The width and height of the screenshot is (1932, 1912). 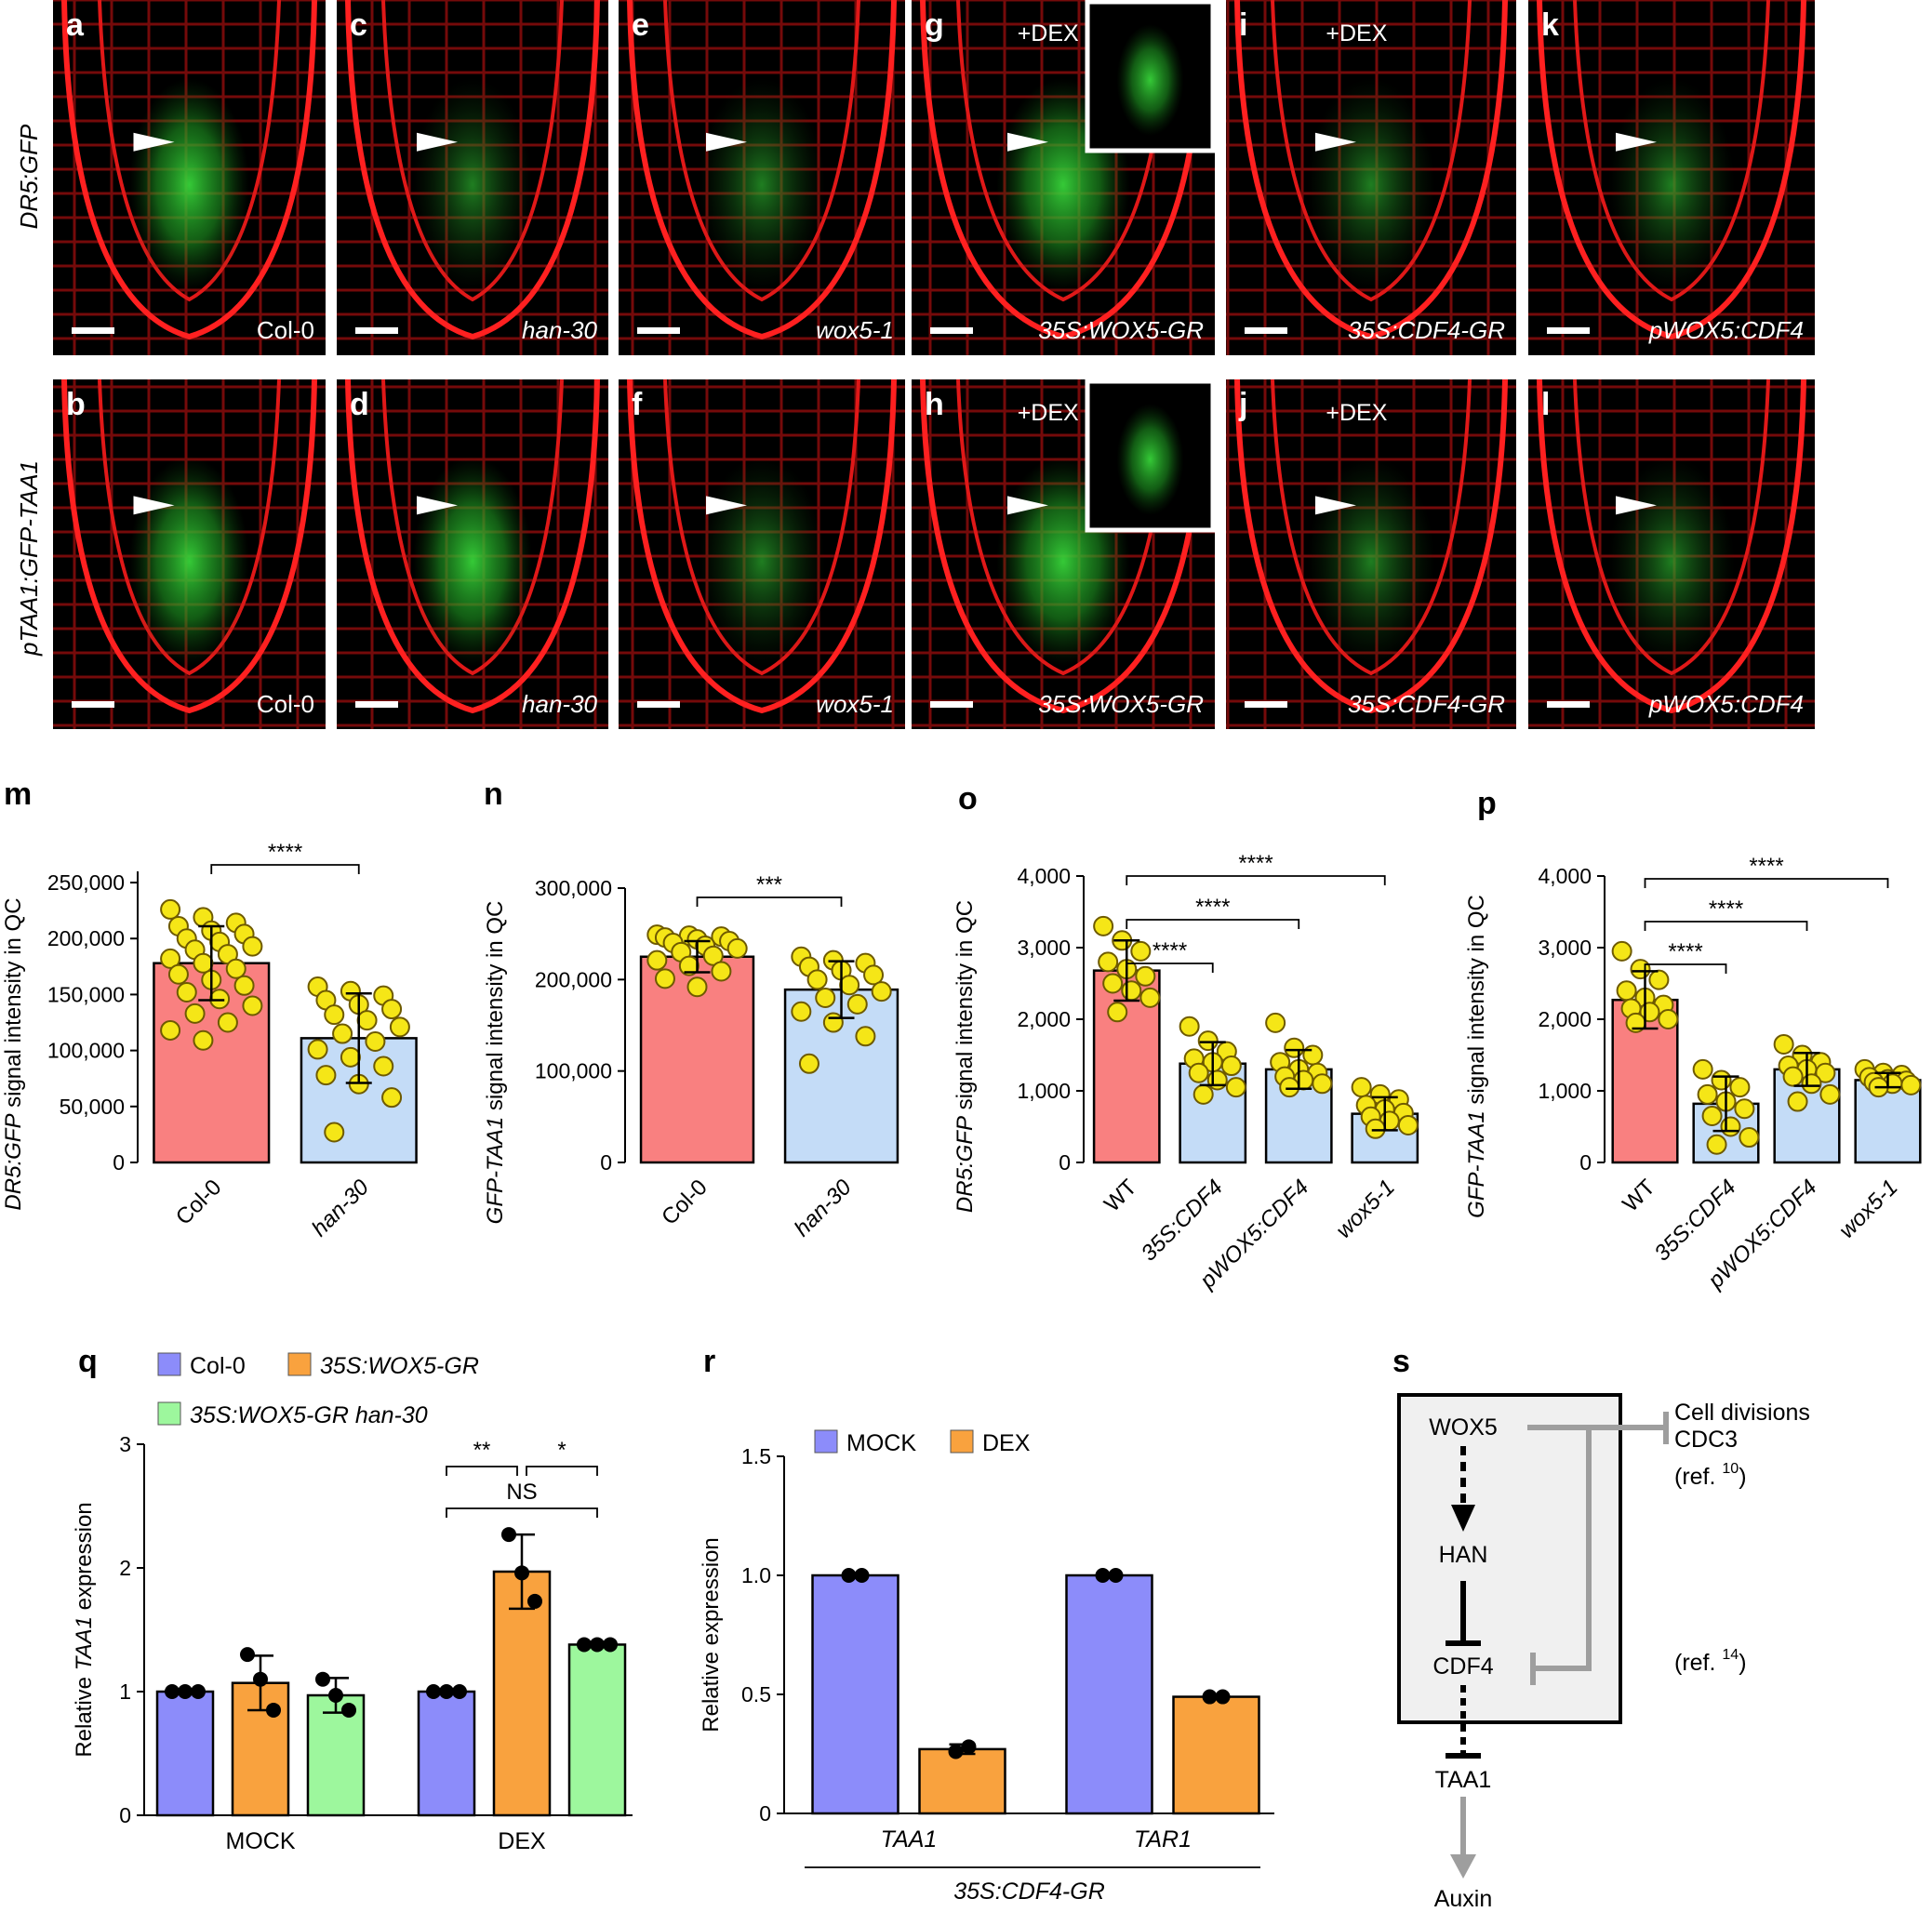 I want to click on panel-letter: s, so click(x=1401, y=1362).